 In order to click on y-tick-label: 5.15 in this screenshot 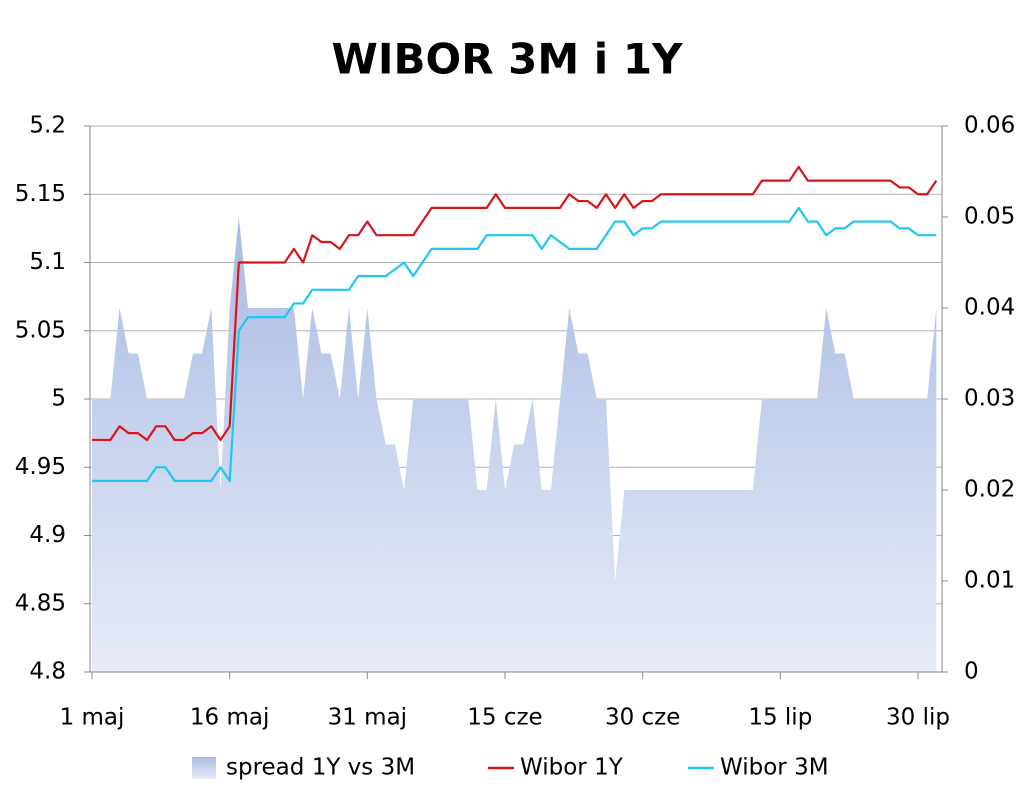, I will do `click(40, 194)`.